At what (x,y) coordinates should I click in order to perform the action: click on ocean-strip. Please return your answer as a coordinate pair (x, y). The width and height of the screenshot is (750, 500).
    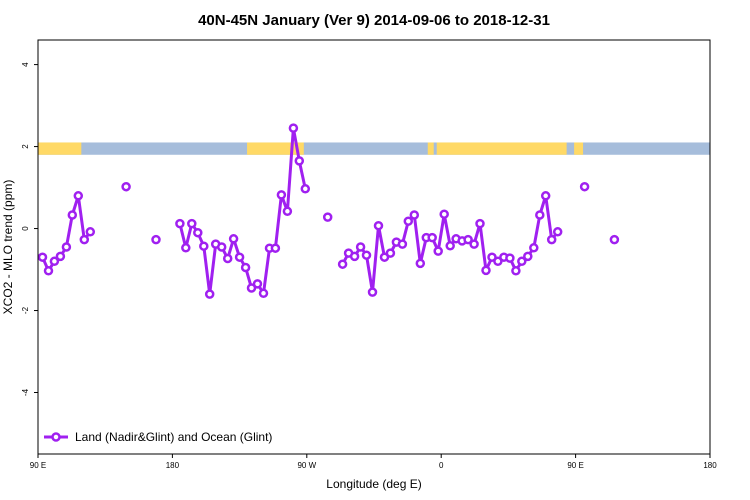
    Looking at the image, I should click on (374, 148).